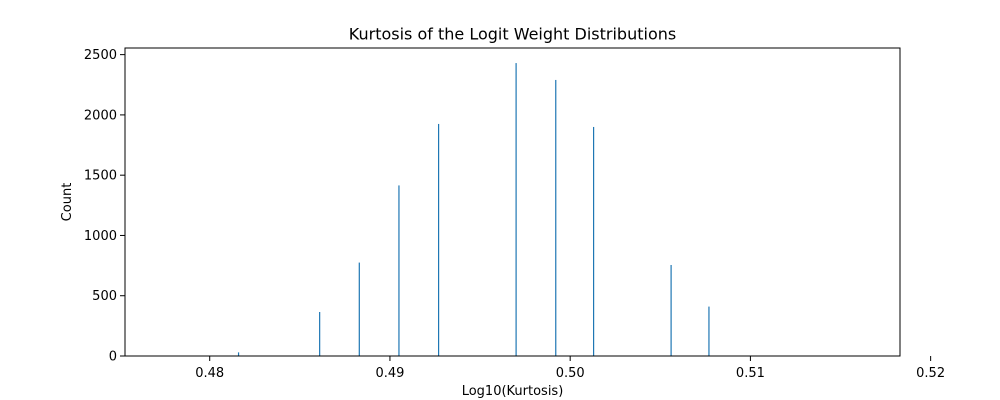  I want to click on y-tick-label: 1000, so click(100, 236).